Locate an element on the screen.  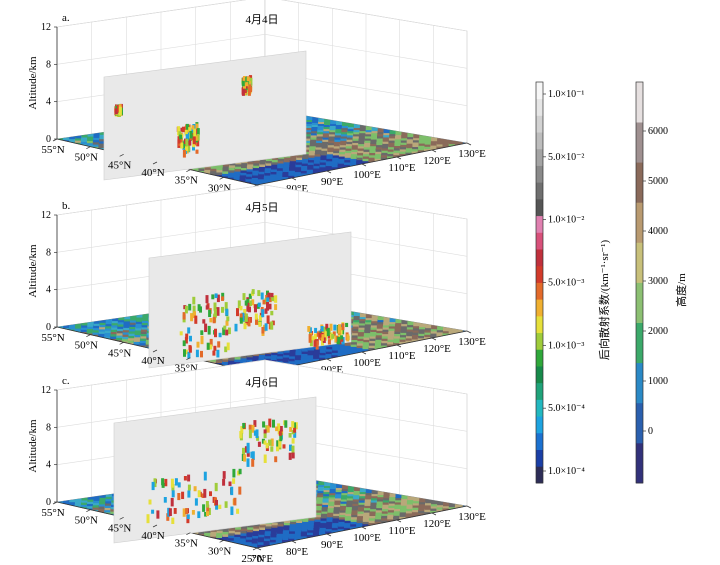
lat-tick-label: 35°N is located at coordinates (186, 181).